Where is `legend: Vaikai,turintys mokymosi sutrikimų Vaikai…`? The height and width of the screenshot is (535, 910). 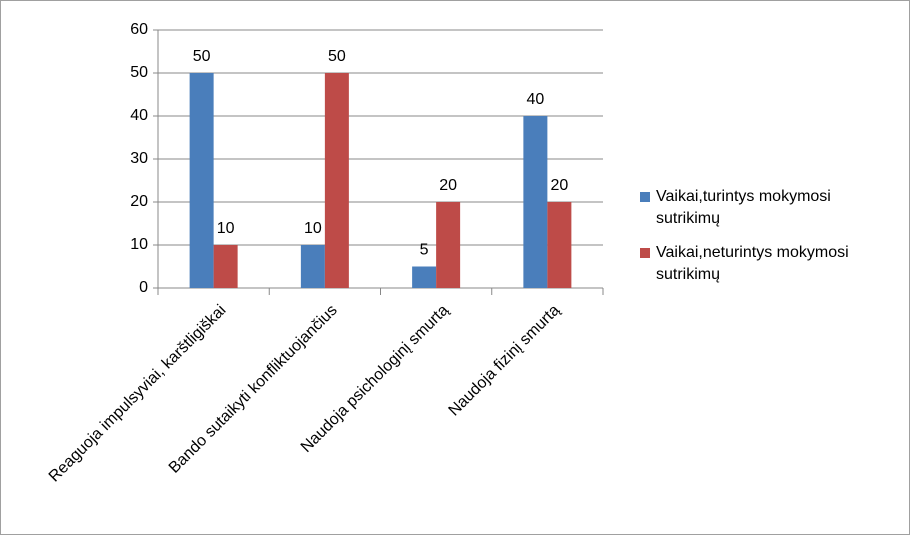 legend: Vaikai,turintys mokymosi sutrikimų Vaikai… is located at coordinates (765, 242).